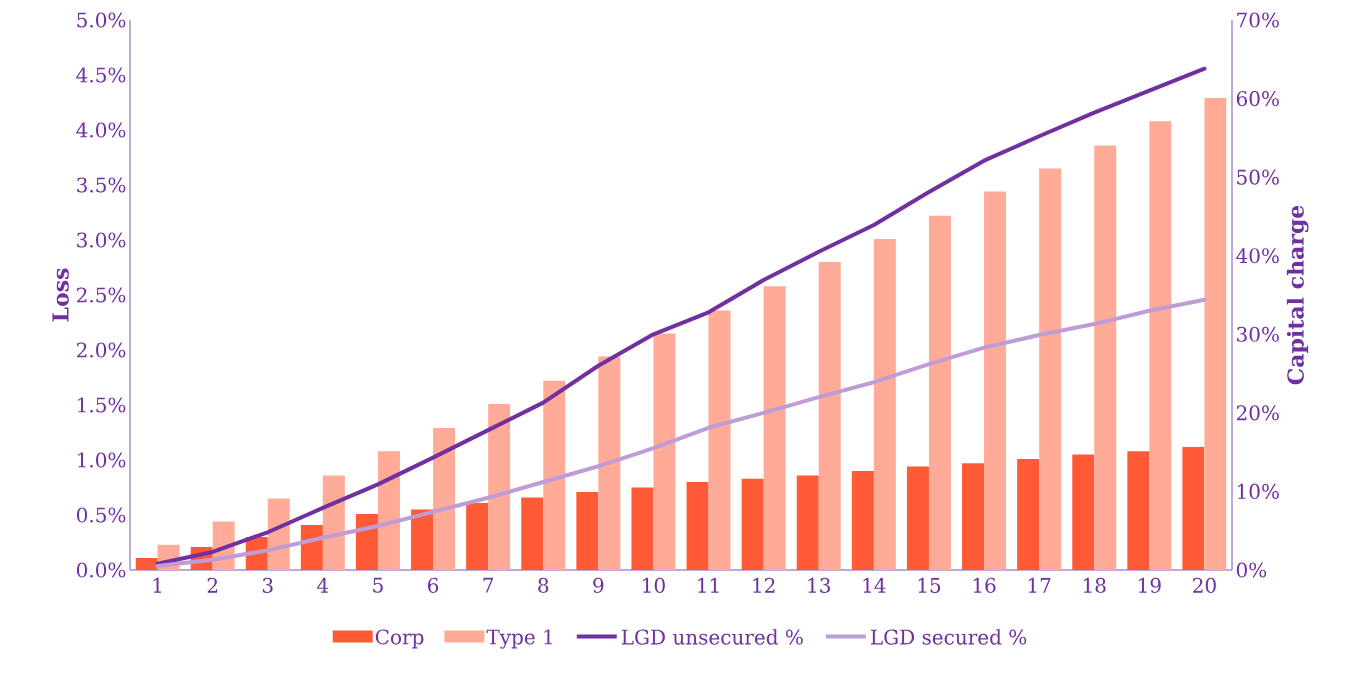  I want to click on x-tick-label: 16, so click(984, 585).